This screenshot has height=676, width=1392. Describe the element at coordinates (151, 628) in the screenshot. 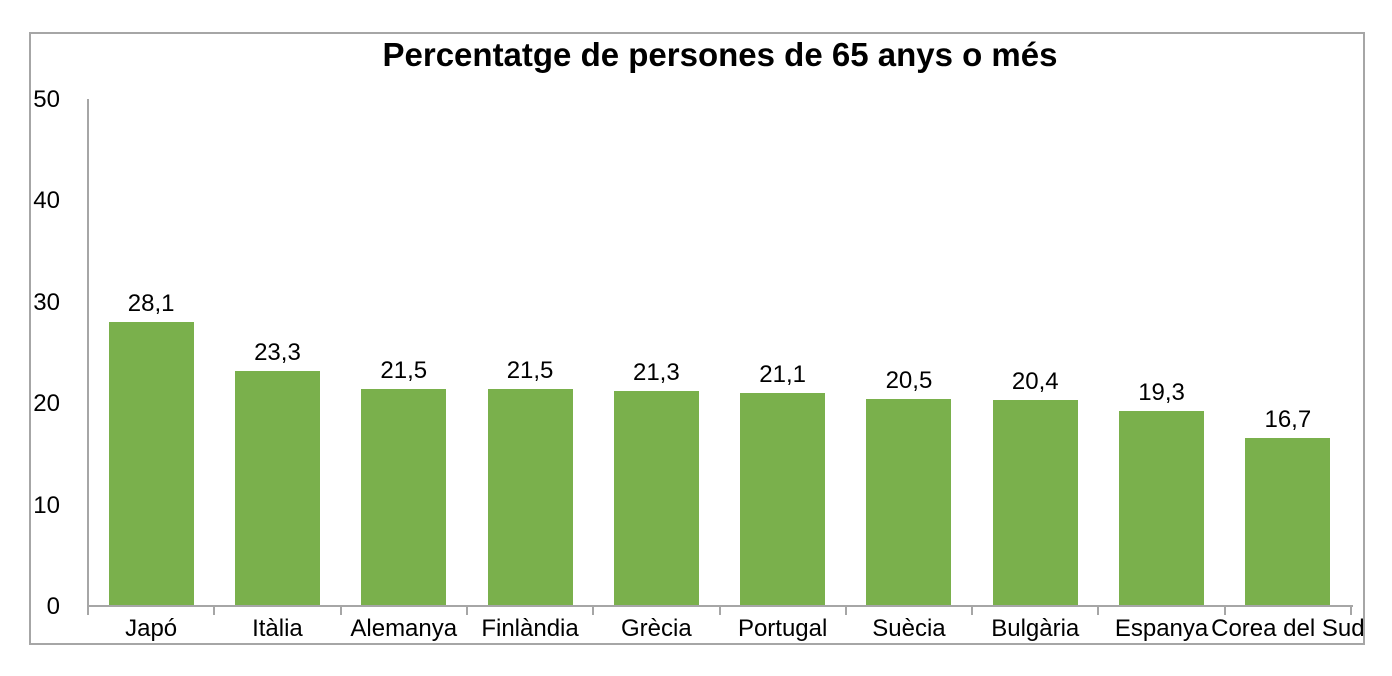

I see `x-axis-category-label: Japó` at that location.